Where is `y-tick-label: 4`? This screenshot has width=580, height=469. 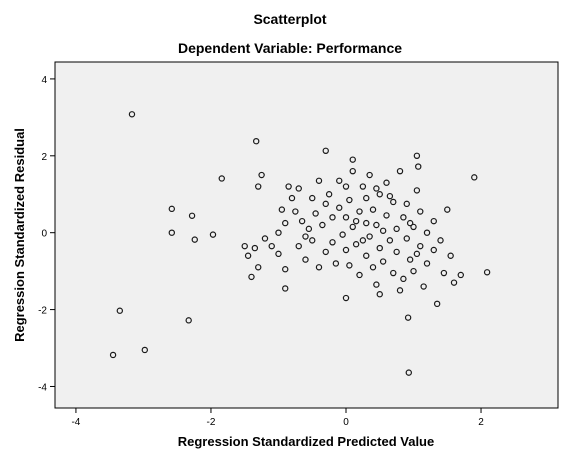
y-tick-label: 4 is located at coordinates (44, 80).